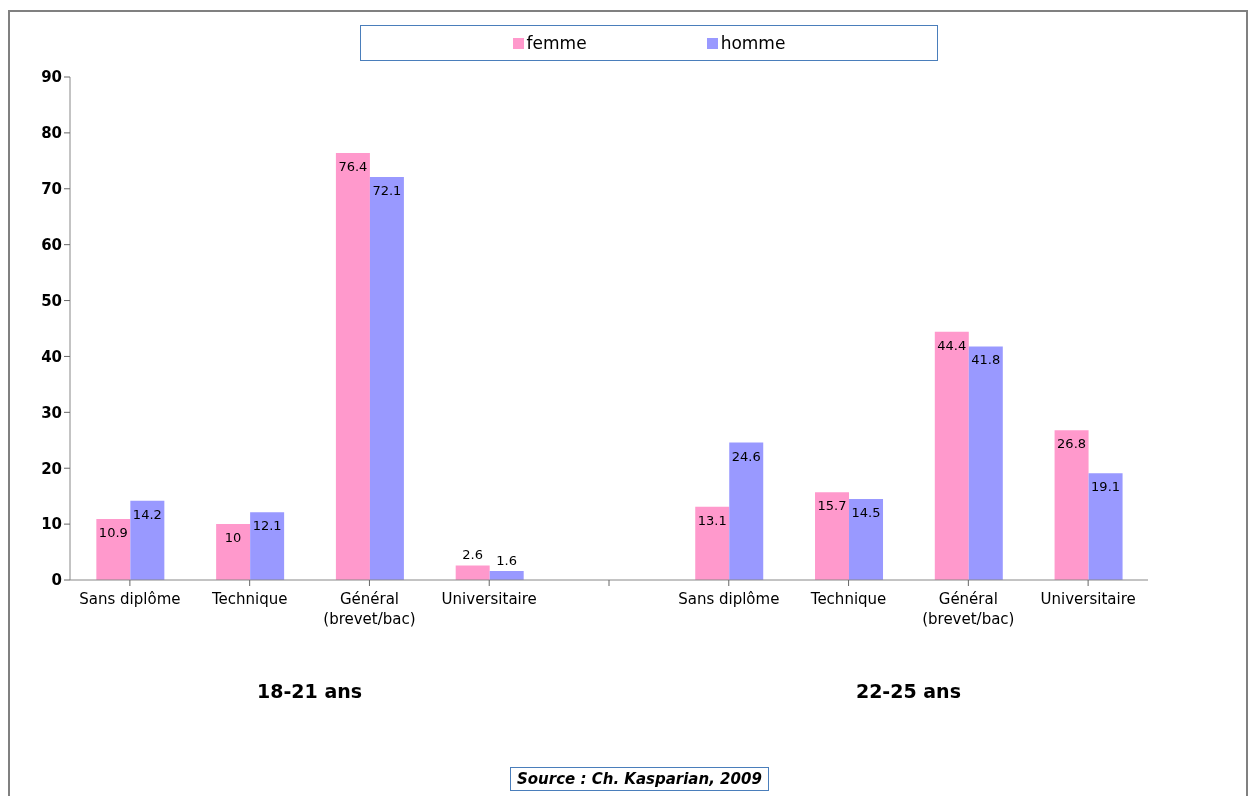 This screenshot has width=1250, height=796. Describe the element at coordinates (51, 468) in the screenshot. I see `y-tick-label: 20` at that location.